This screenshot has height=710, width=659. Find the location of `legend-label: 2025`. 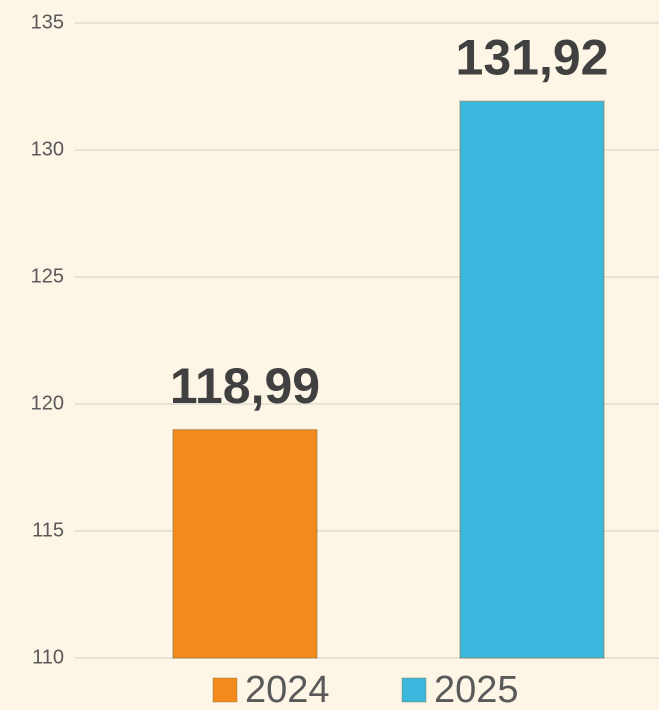

legend-label: 2025 is located at coordinates (476, 689).